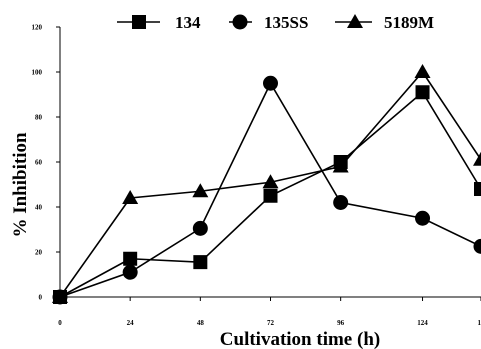 Image resolution: width=481 pixels, height=349 pixels. Describe the element at coordinates (131, 323) in the screenshot. I see `x-tick-label: 24` at that location.